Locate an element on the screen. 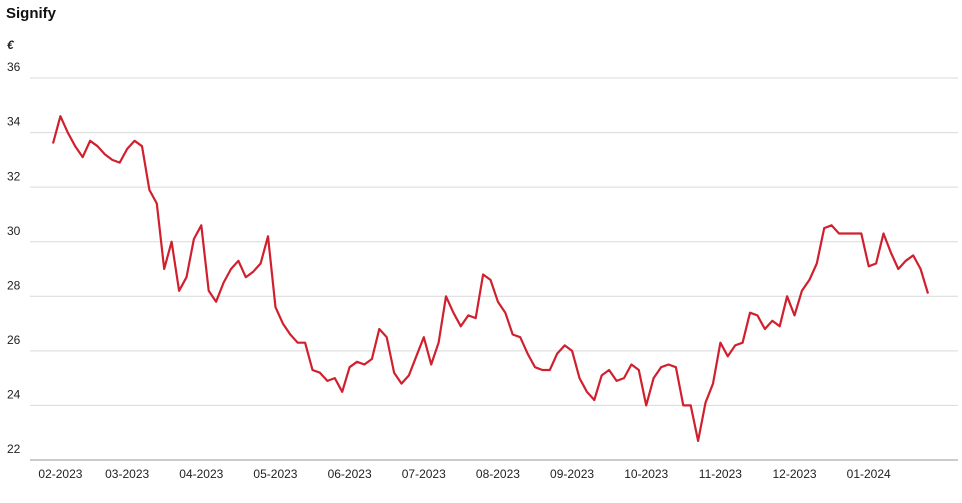 The width and height of the screenshot is (962, 503). y-tick-label: 32 is located at coordinates (14, 176).